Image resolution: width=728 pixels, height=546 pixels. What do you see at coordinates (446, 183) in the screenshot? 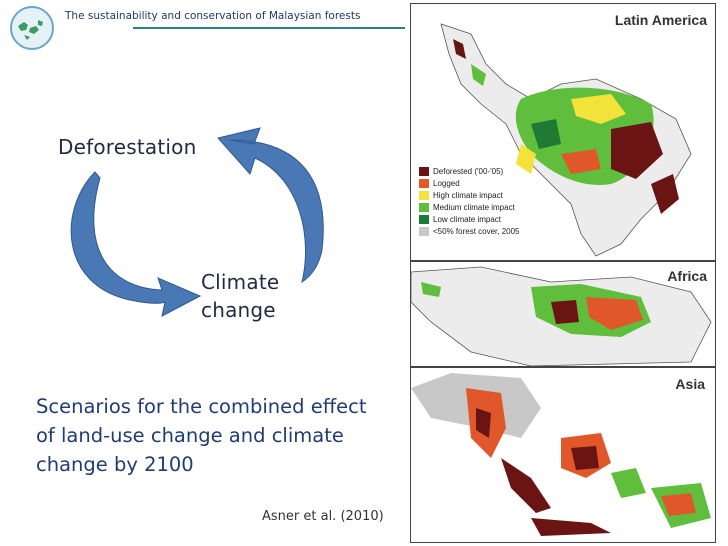
I see `legend-label: Logged` at bounding box center [446, 183].